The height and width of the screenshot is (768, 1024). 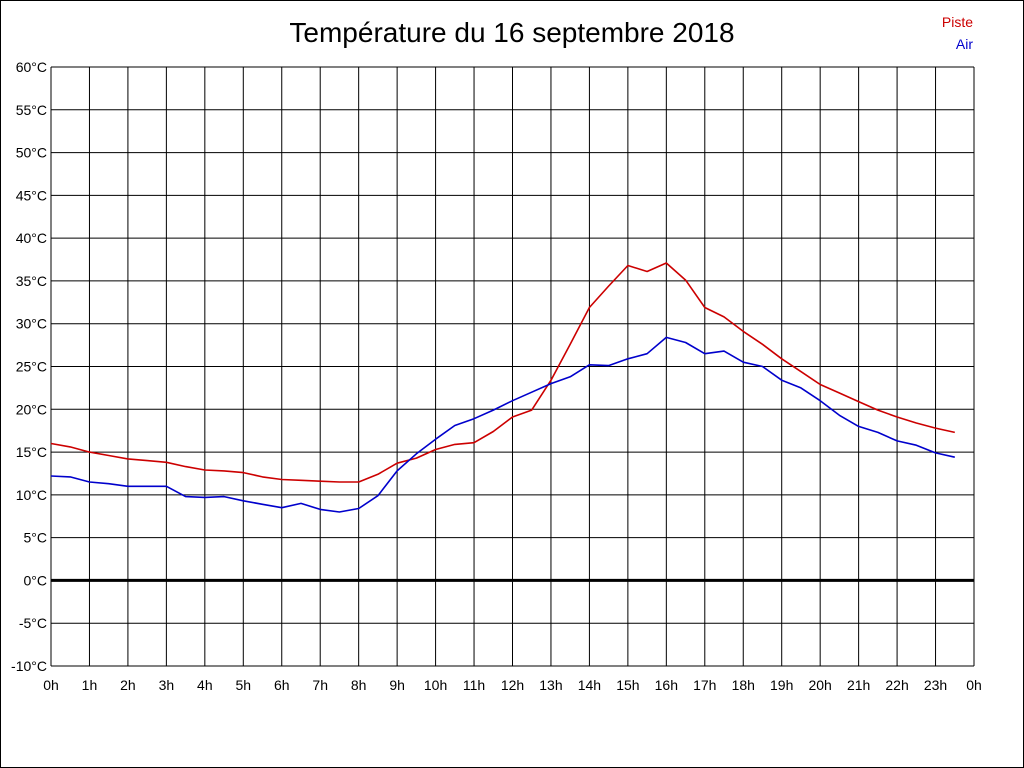 What do you see at coordinates (205, 685) in the screenshot?
I see `x-tick-label: 4h` at bounding box center [205, 685].